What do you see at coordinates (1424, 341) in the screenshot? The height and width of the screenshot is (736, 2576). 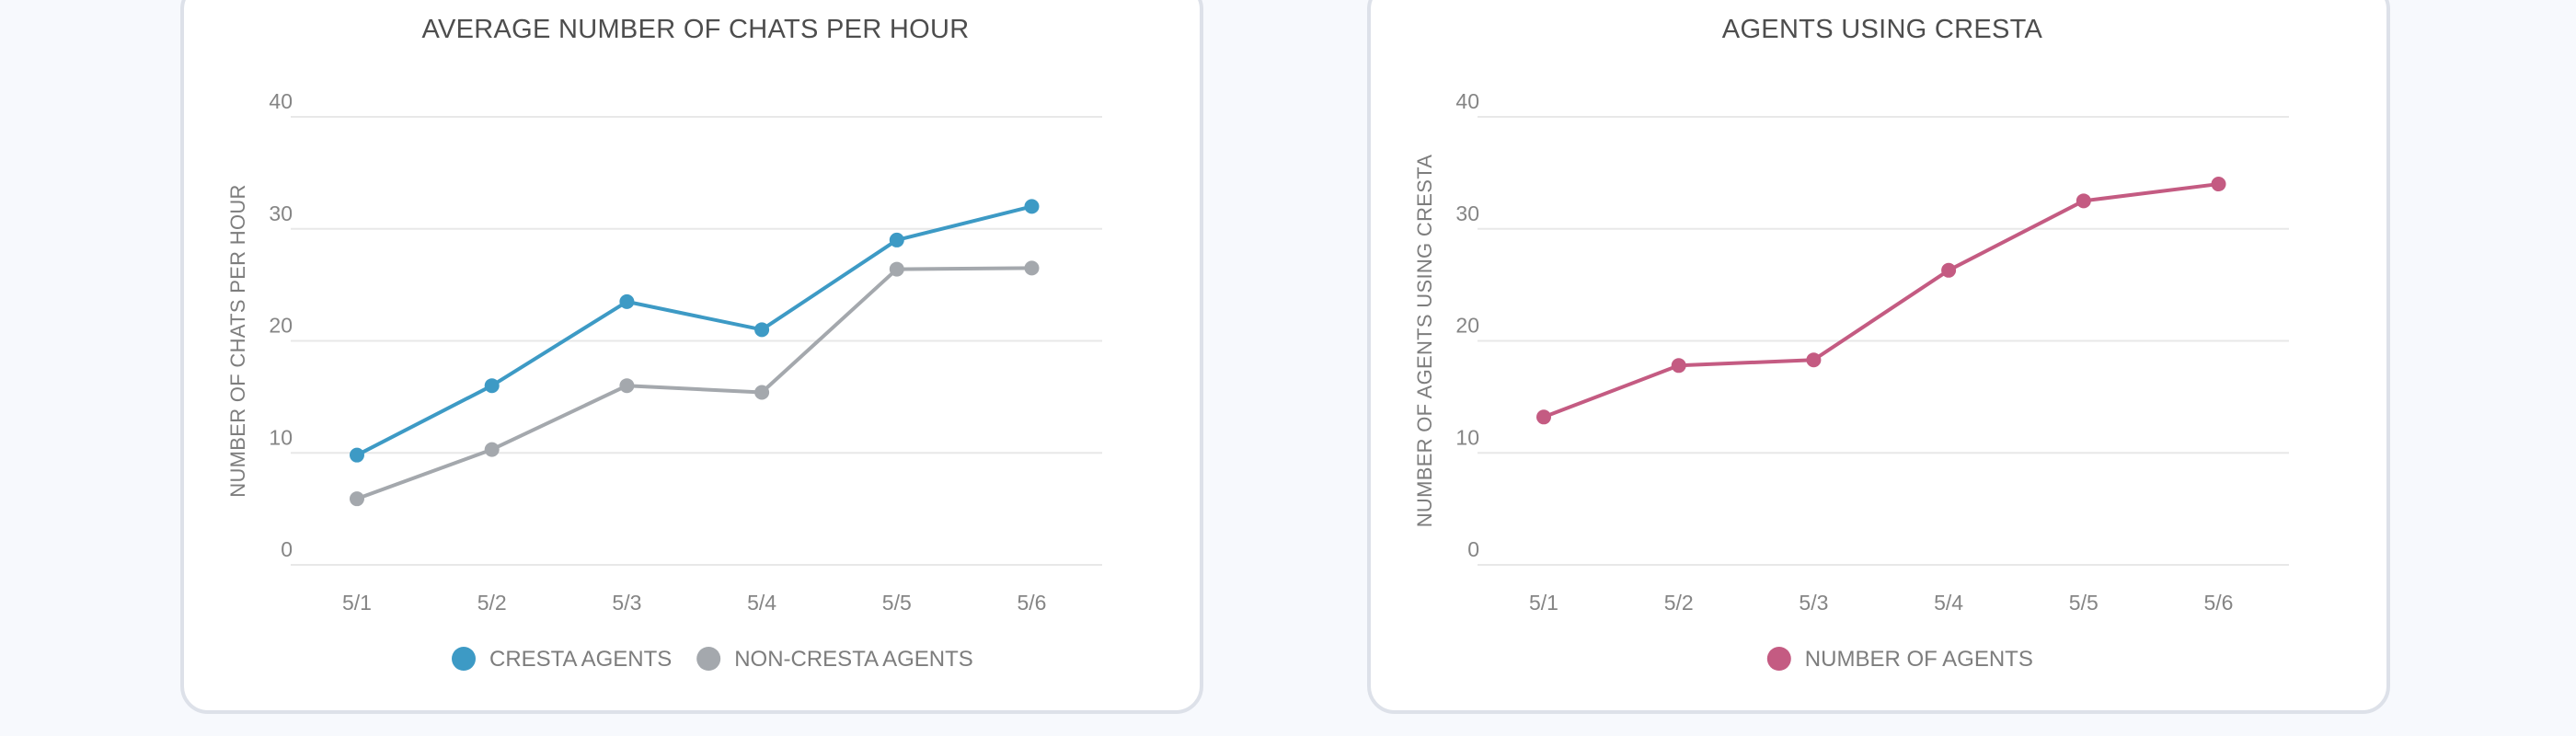 I see `y-axis-title: NUMBER OF AGENTS USING CRESTA` at bounding box center [1424, 341].